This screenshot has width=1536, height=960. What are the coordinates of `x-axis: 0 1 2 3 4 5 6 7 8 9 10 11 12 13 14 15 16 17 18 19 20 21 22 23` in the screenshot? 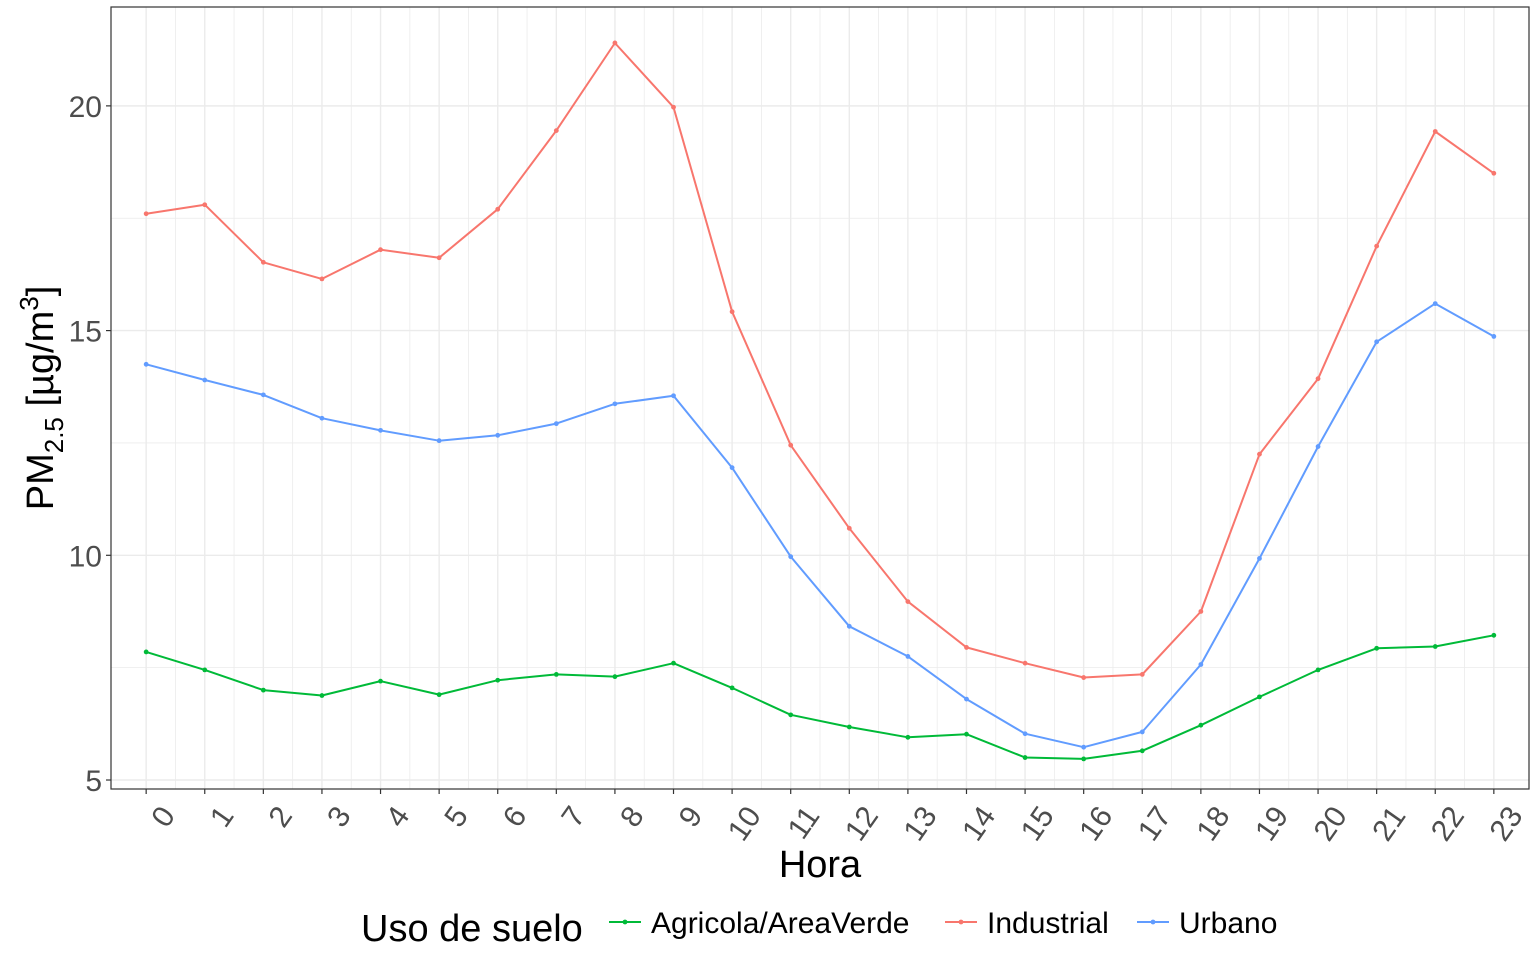 It's located at (837, 818).